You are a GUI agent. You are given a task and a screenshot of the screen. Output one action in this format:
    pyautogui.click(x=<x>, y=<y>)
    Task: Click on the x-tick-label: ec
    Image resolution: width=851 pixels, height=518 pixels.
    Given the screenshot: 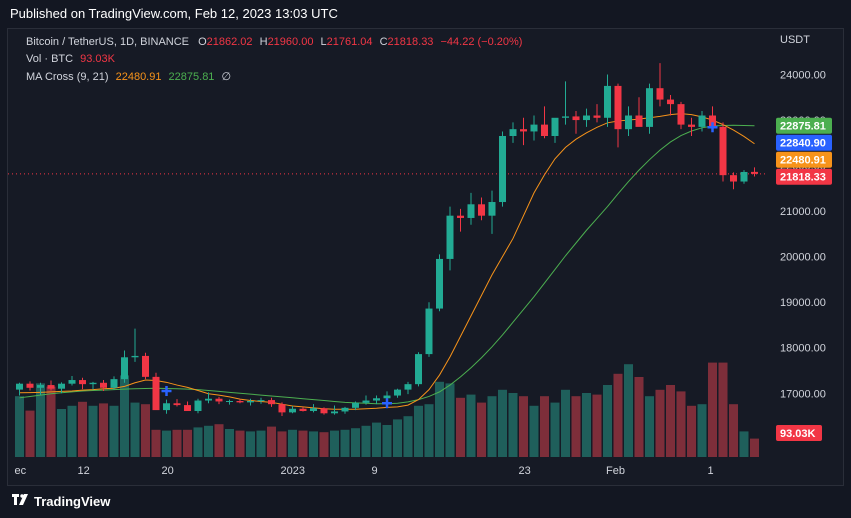 What is the action you would take?
    pyautogui.click(x=21, y=471)
    